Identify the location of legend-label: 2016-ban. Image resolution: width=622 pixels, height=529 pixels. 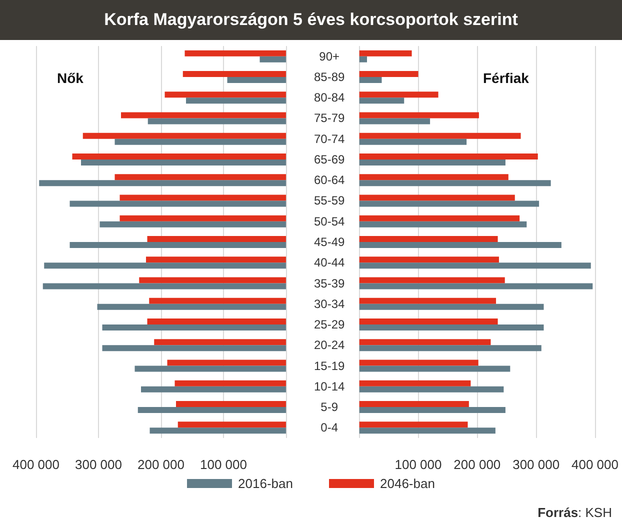
(265, 483).